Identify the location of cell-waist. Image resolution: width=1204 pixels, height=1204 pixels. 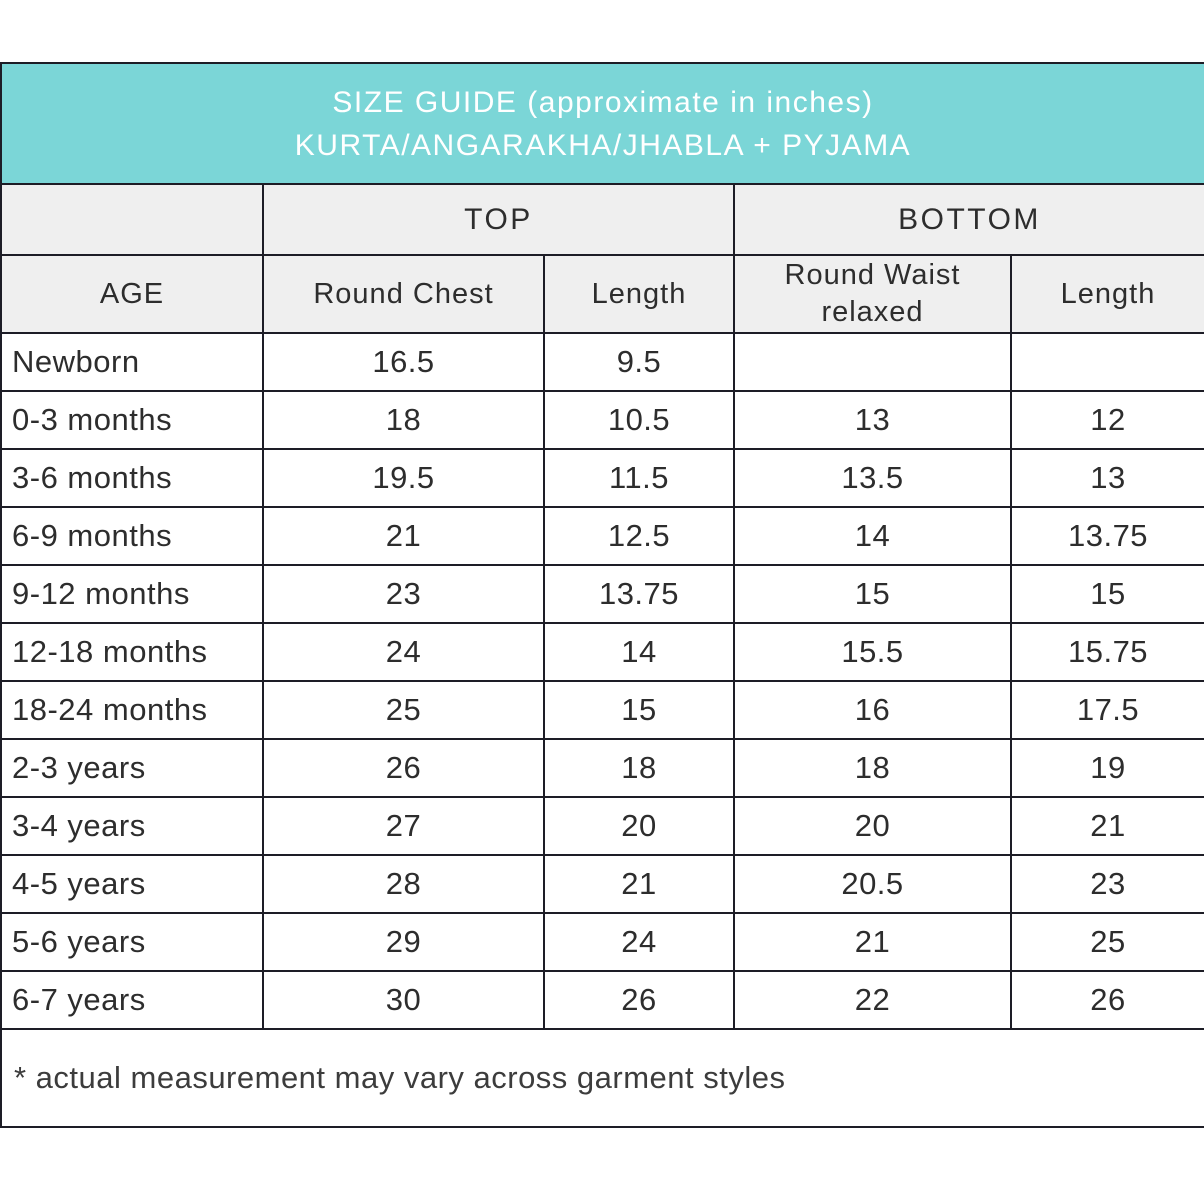
(872, 362).